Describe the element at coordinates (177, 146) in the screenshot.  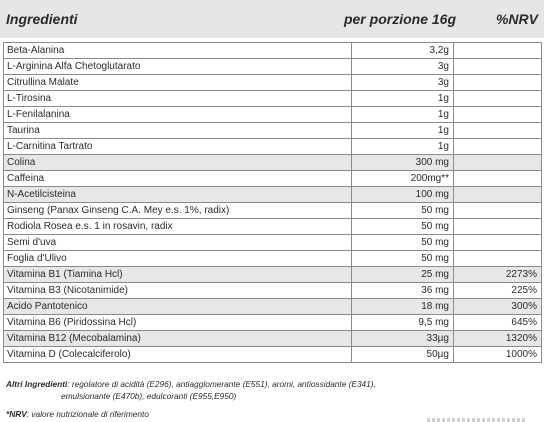
I see `ingredient-name: L-Carnitina Tartrato` at that location.